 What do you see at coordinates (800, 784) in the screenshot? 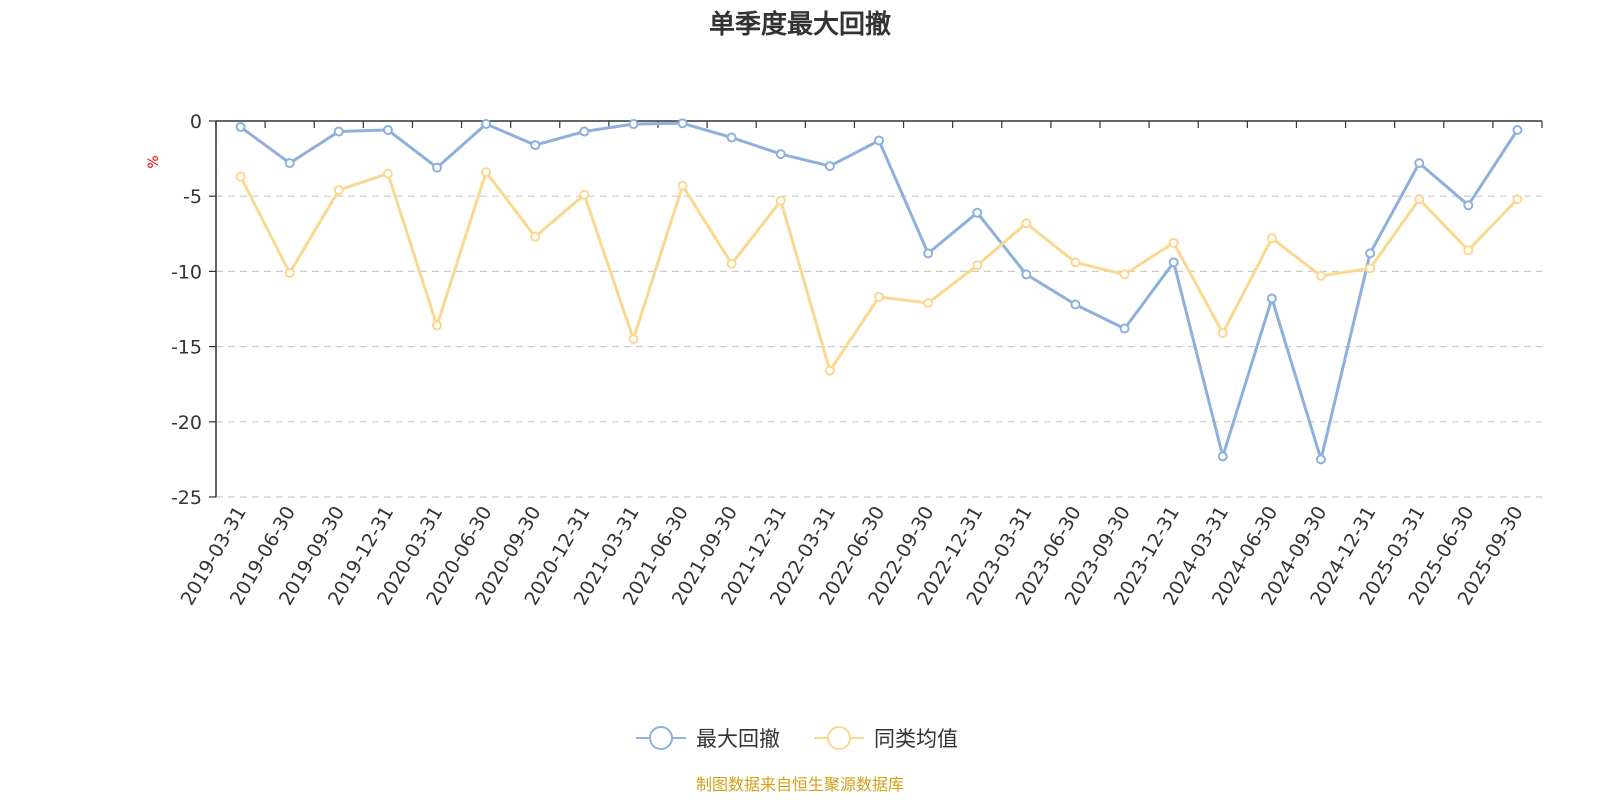
I see `source-note: 制图数据来自恒生聚源数据库` at bounding box center [800, 784].